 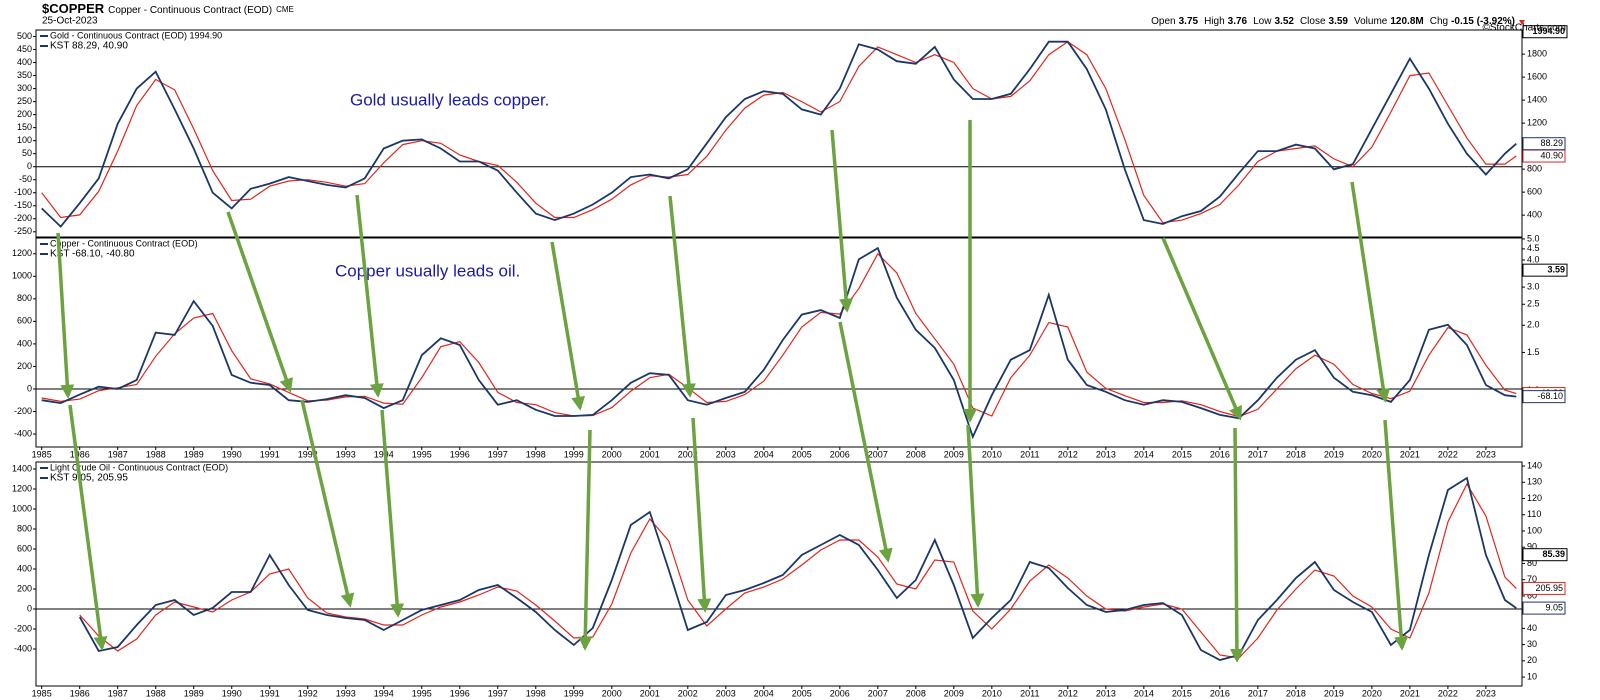 I want to click on date: 25-Oct-2023, so click(x=70, y=21).